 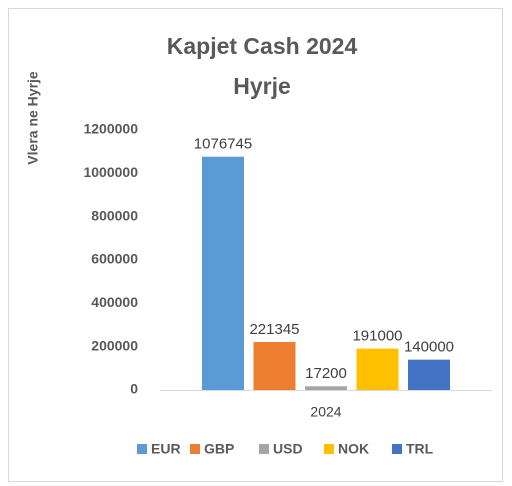 I want to click on y-tick-label: 1200000, so click(x=110, y=129).